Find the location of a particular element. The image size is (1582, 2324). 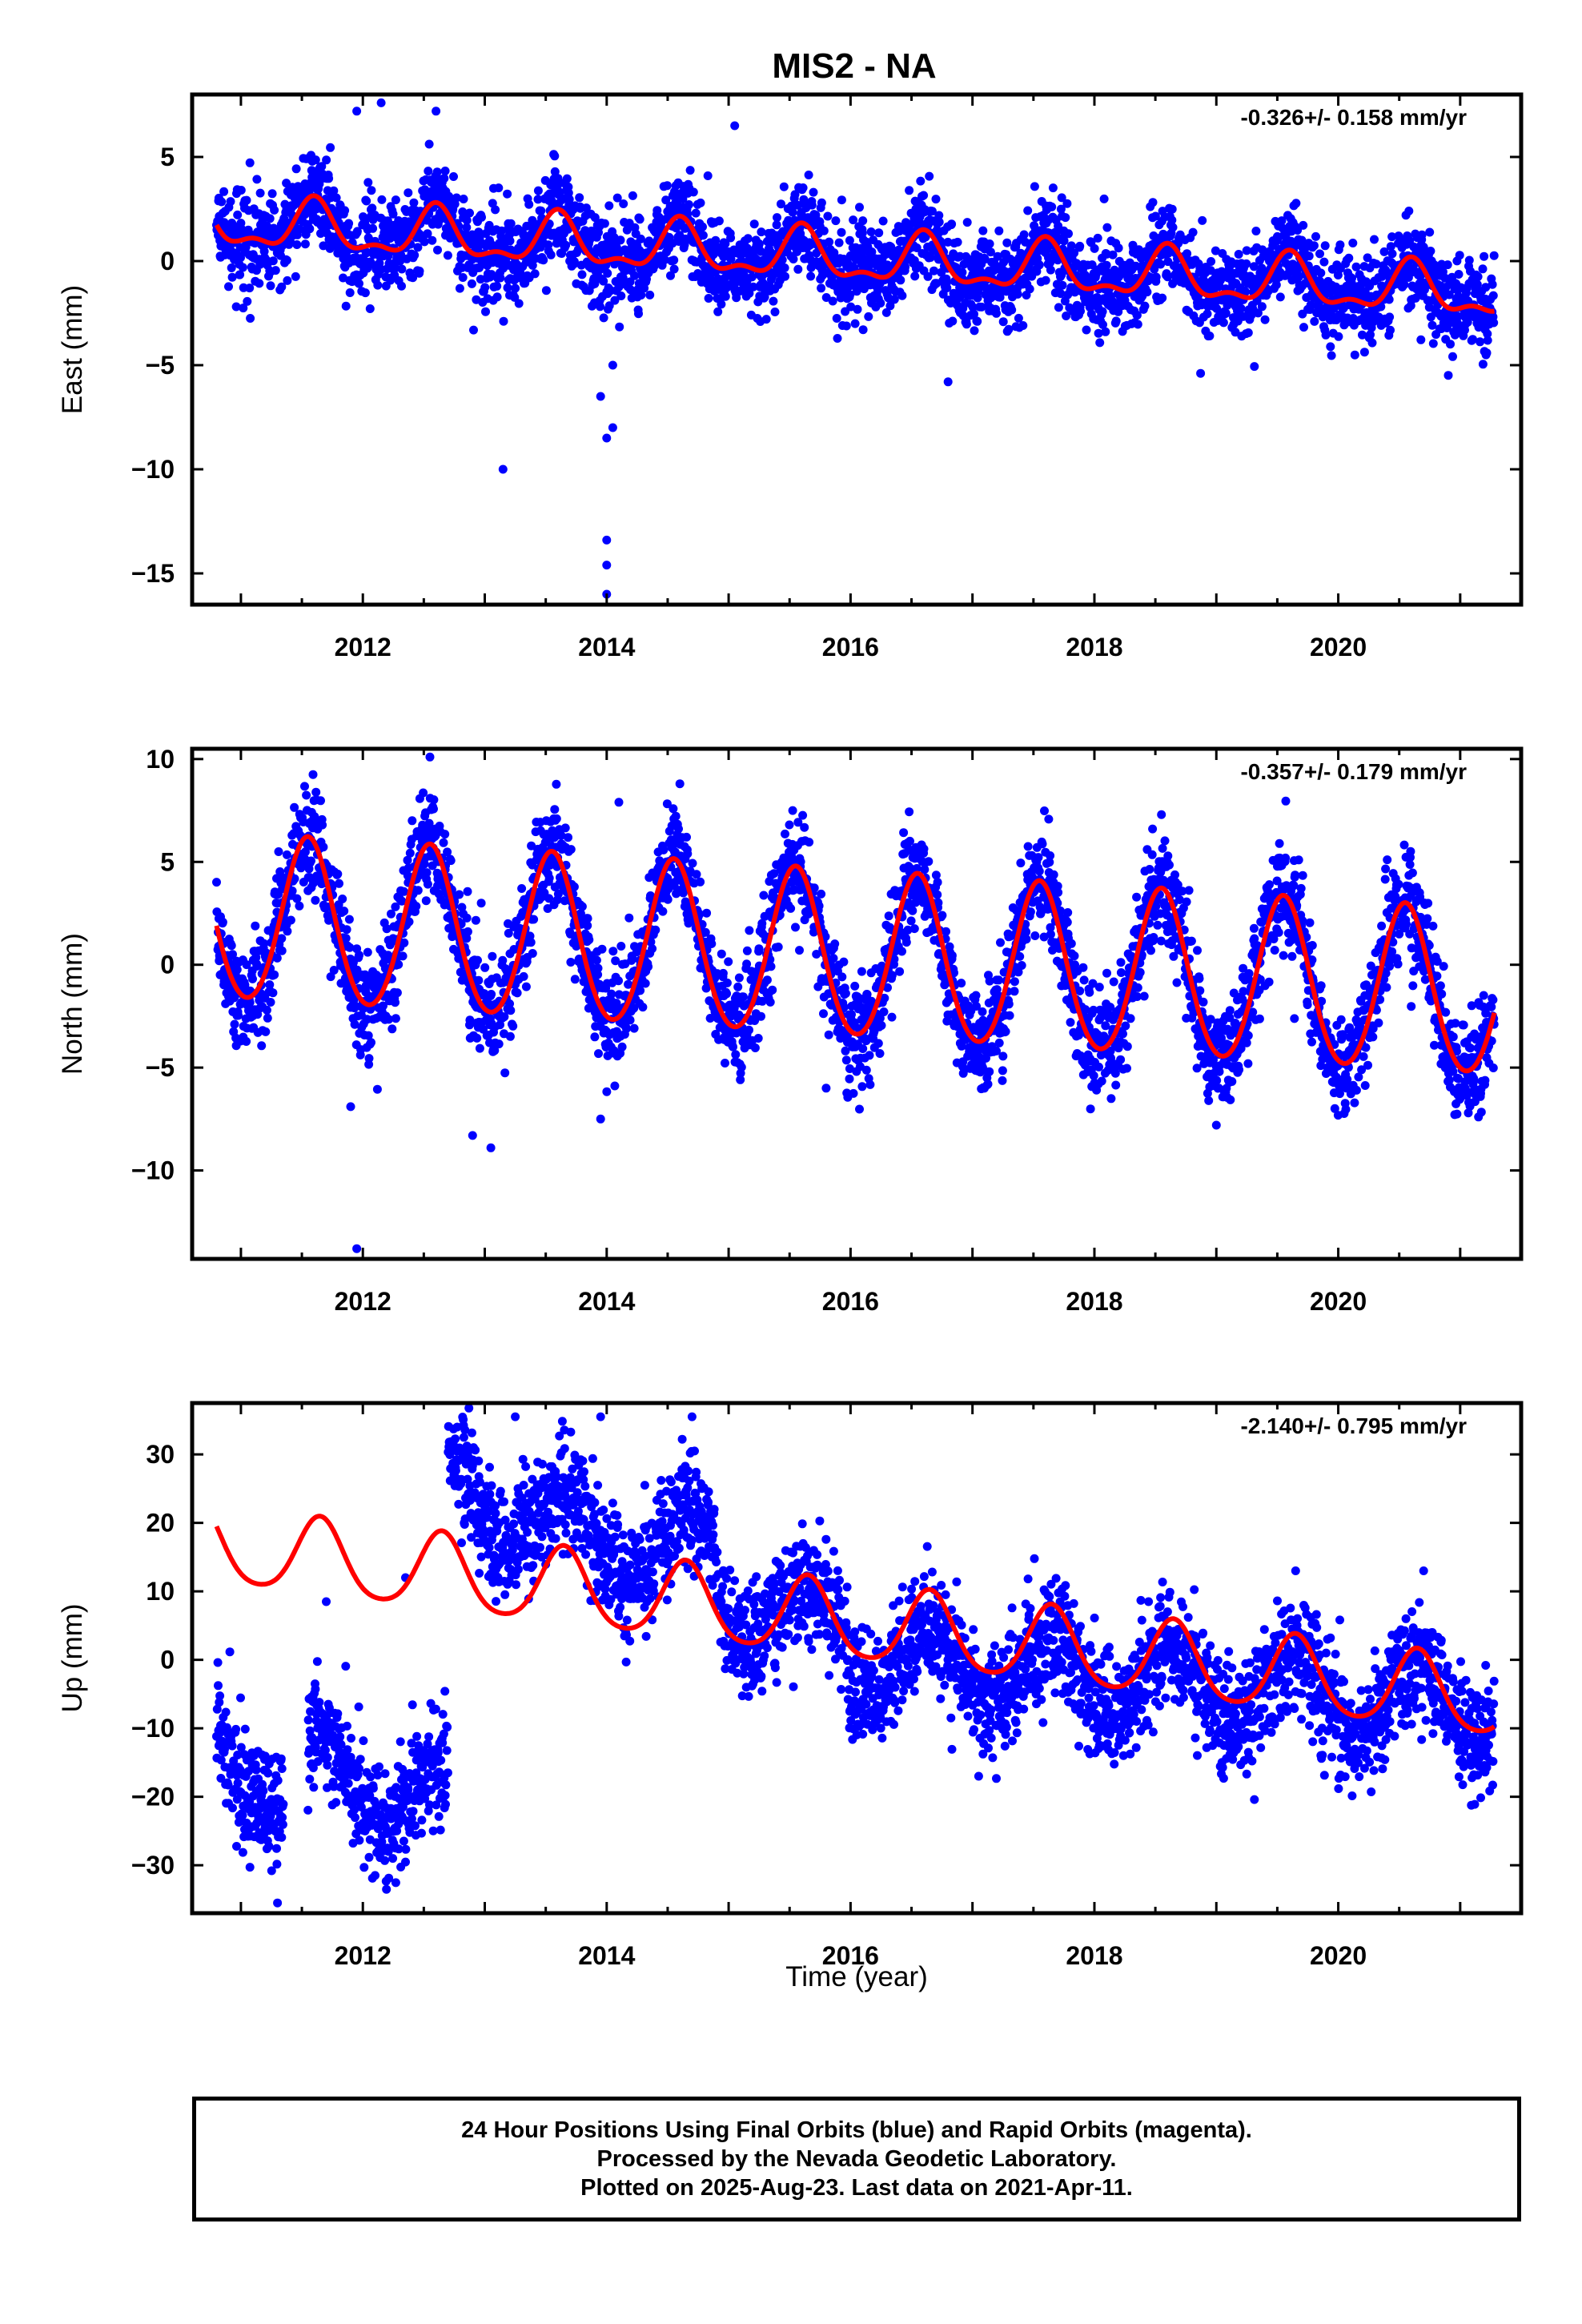

east-y-tick-label: 0 is located at coordinates (168, 261).